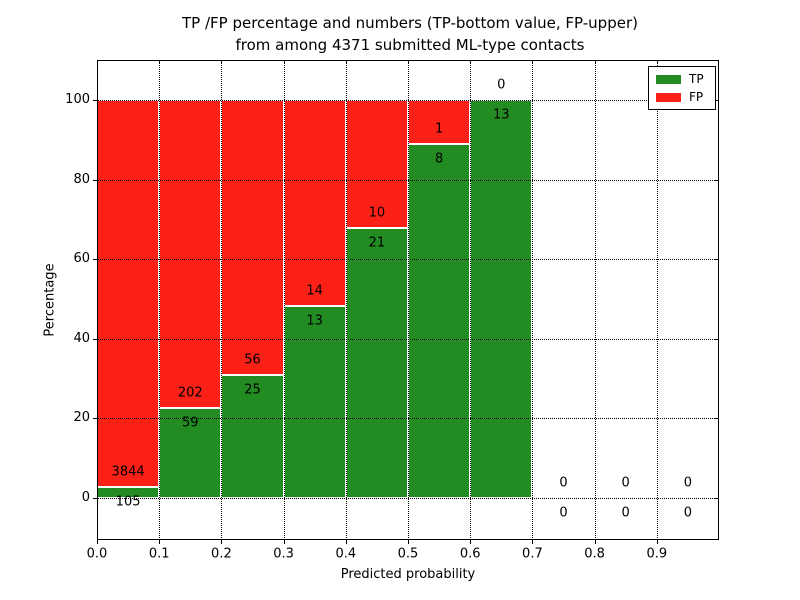 This screenshot has width=800, height=600. What do you see at coordinates (221, 554) in the screenshot?
I see `x-tick-label: 0.2` at bounding box center [221, 554].